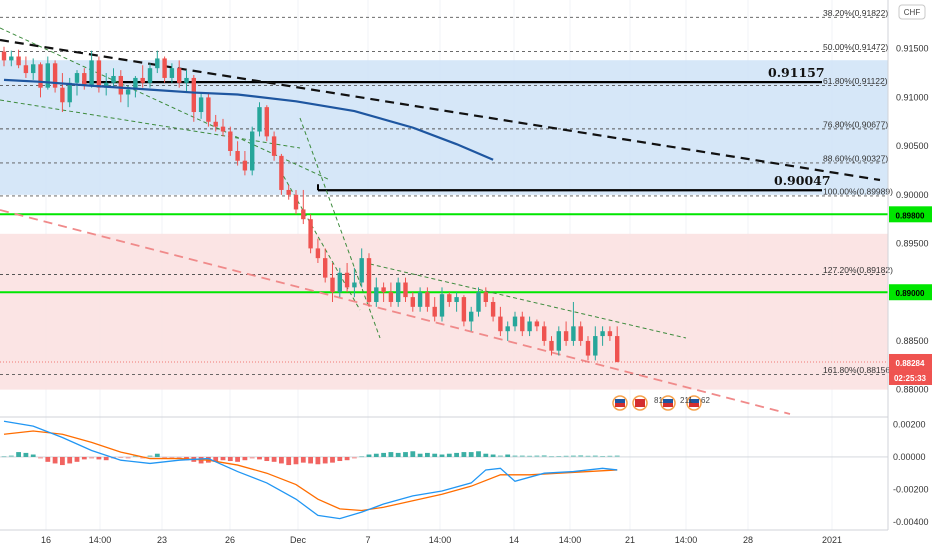 The image size is (932, 550). Describe the element at coordinates (310, 471) in the screenshot. I see `macd-signal-line` at that location.